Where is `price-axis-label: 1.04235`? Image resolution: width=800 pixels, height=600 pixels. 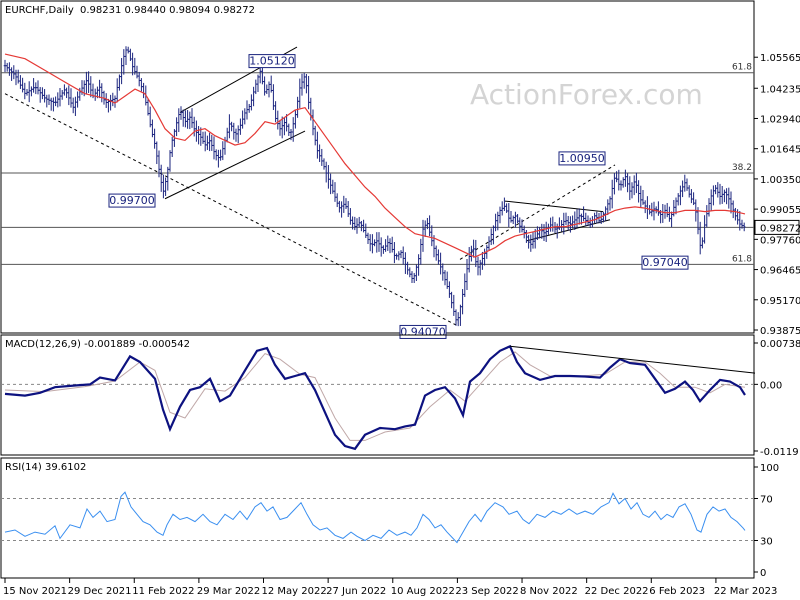 price-axis-label: 1.04235 is located at coordinates (780, 89).